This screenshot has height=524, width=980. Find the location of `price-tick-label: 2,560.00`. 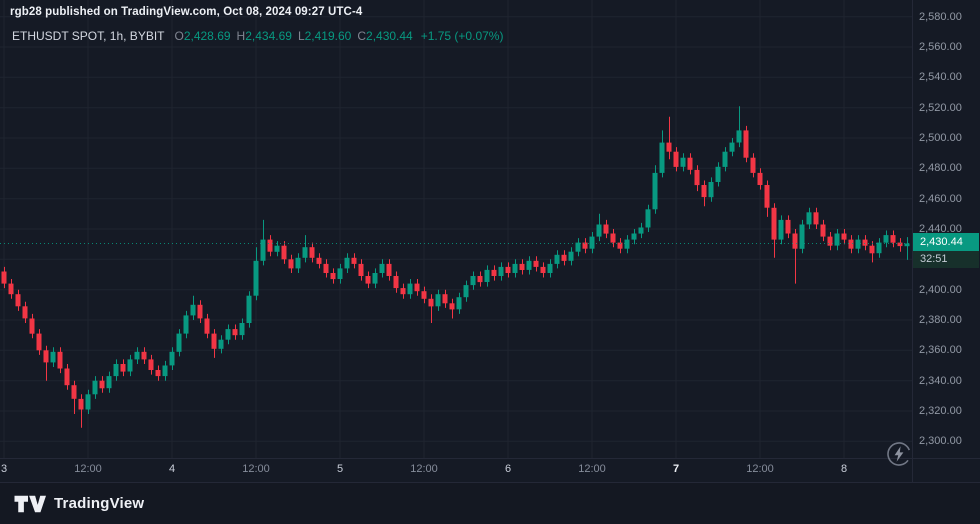

price-tick-label: 2,560.00 is located at coordinates (940, 47).